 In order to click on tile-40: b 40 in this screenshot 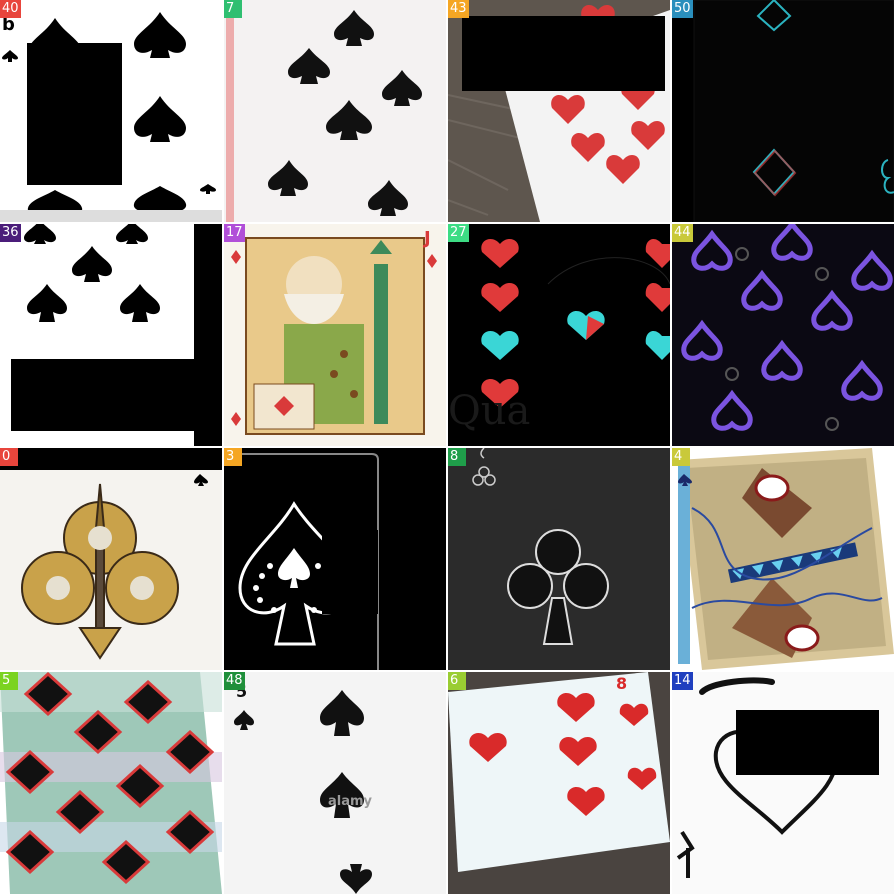, I will do `click(111, 111)`.